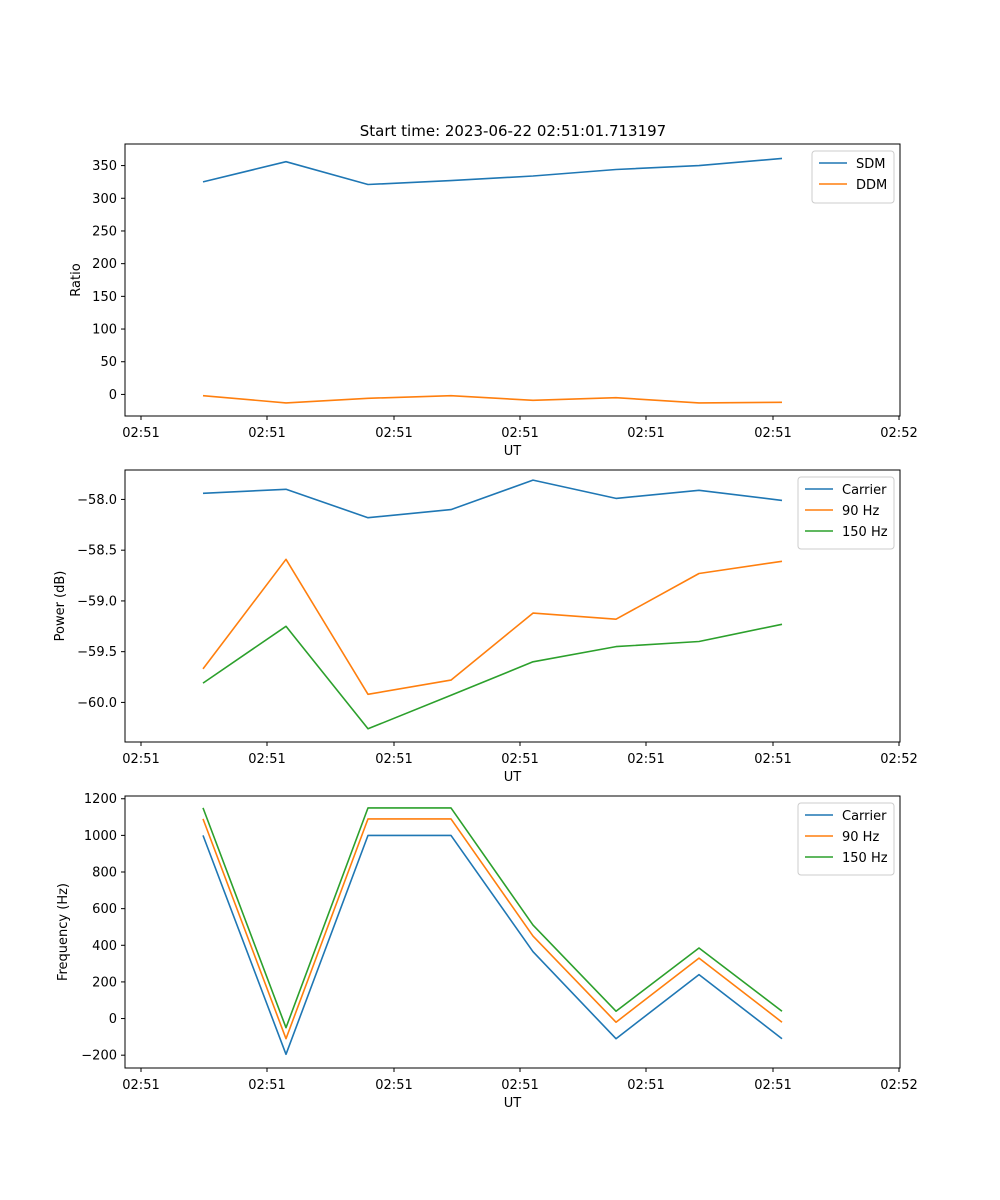  I want to click on y-tick-label: 600, so click(104, 909).